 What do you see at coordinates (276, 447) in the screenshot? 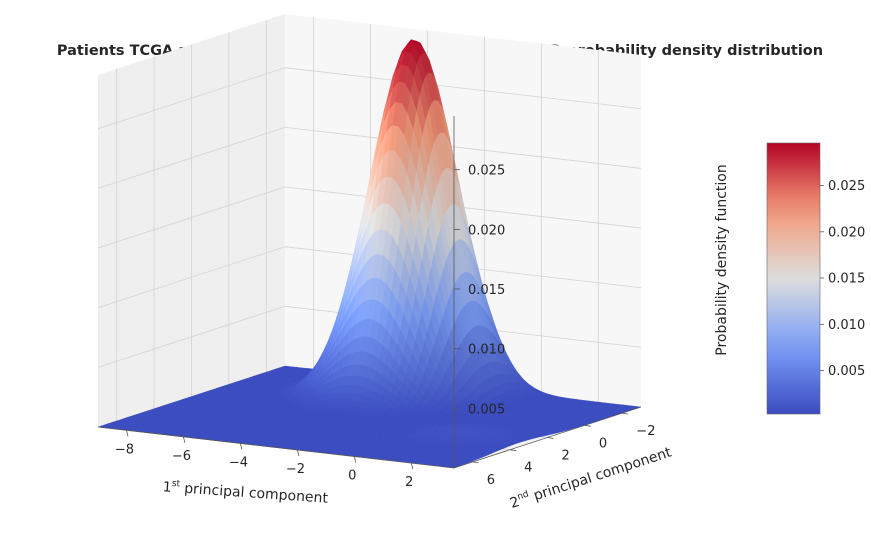
I see `x-axis-line` at bounding box center [276, 447].